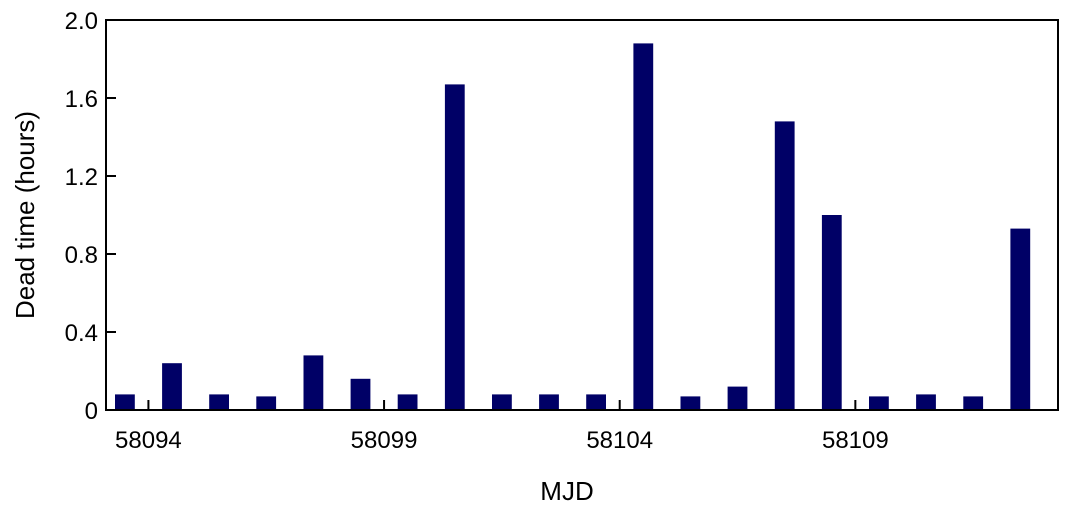 This screenshot has height=511, width=1067. Describe the element at coordinates (502, 427) in the screenshot. I see `x-axis: 58094 58099 58104 58109` at that location.